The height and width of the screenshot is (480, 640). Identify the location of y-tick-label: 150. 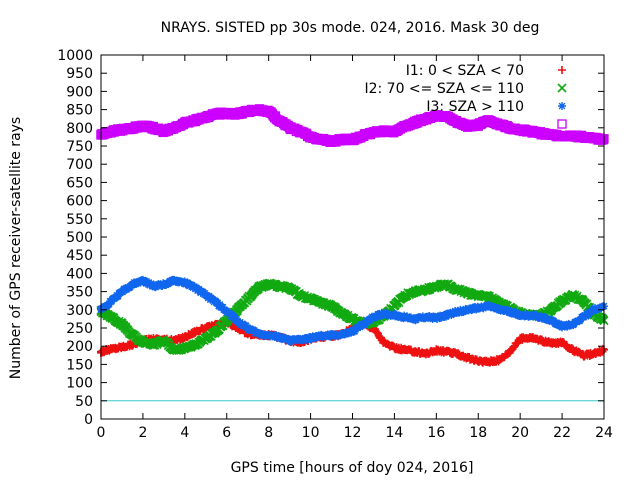
(79, 365).